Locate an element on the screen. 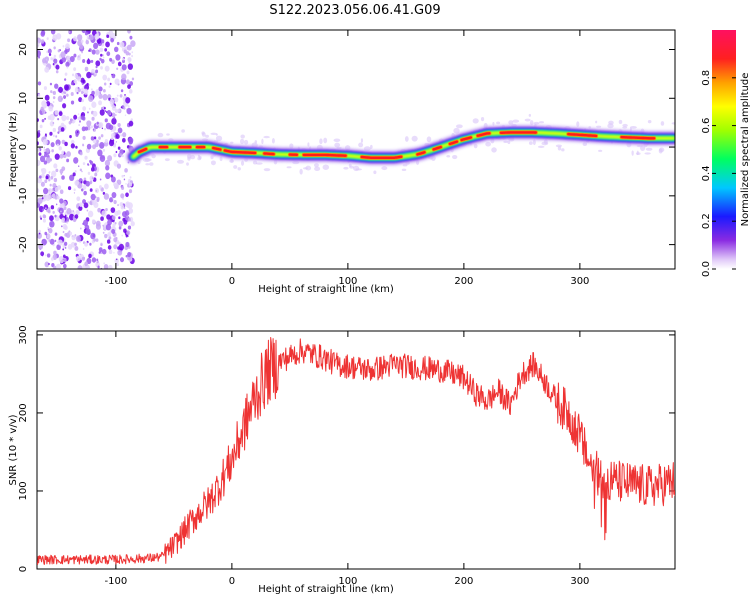 Image resolution: width=750 pixels, height=604 pixels. y-tick-label: 100 is located at coordinates (23, 490).